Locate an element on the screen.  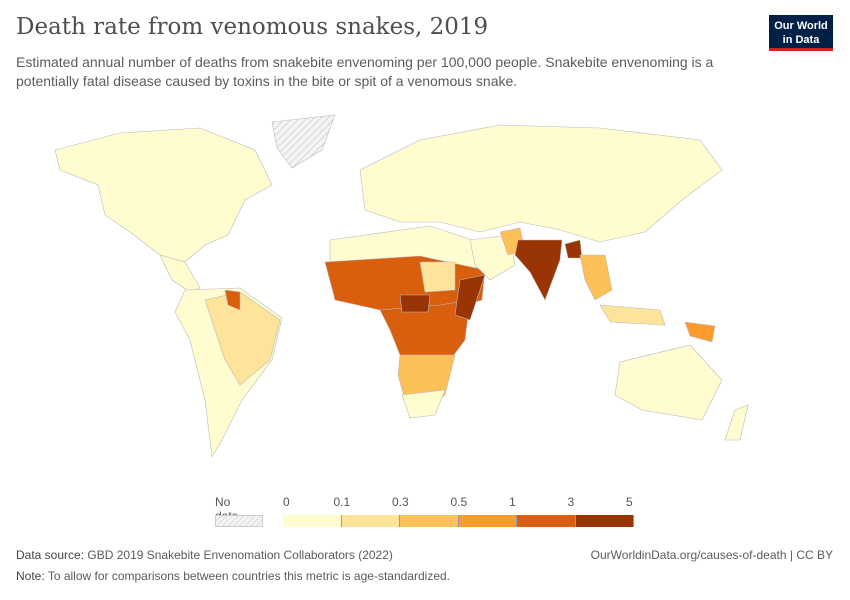
chart-title: Death rate from venomous snakes, 2019 is located at coordinates (252, 27).